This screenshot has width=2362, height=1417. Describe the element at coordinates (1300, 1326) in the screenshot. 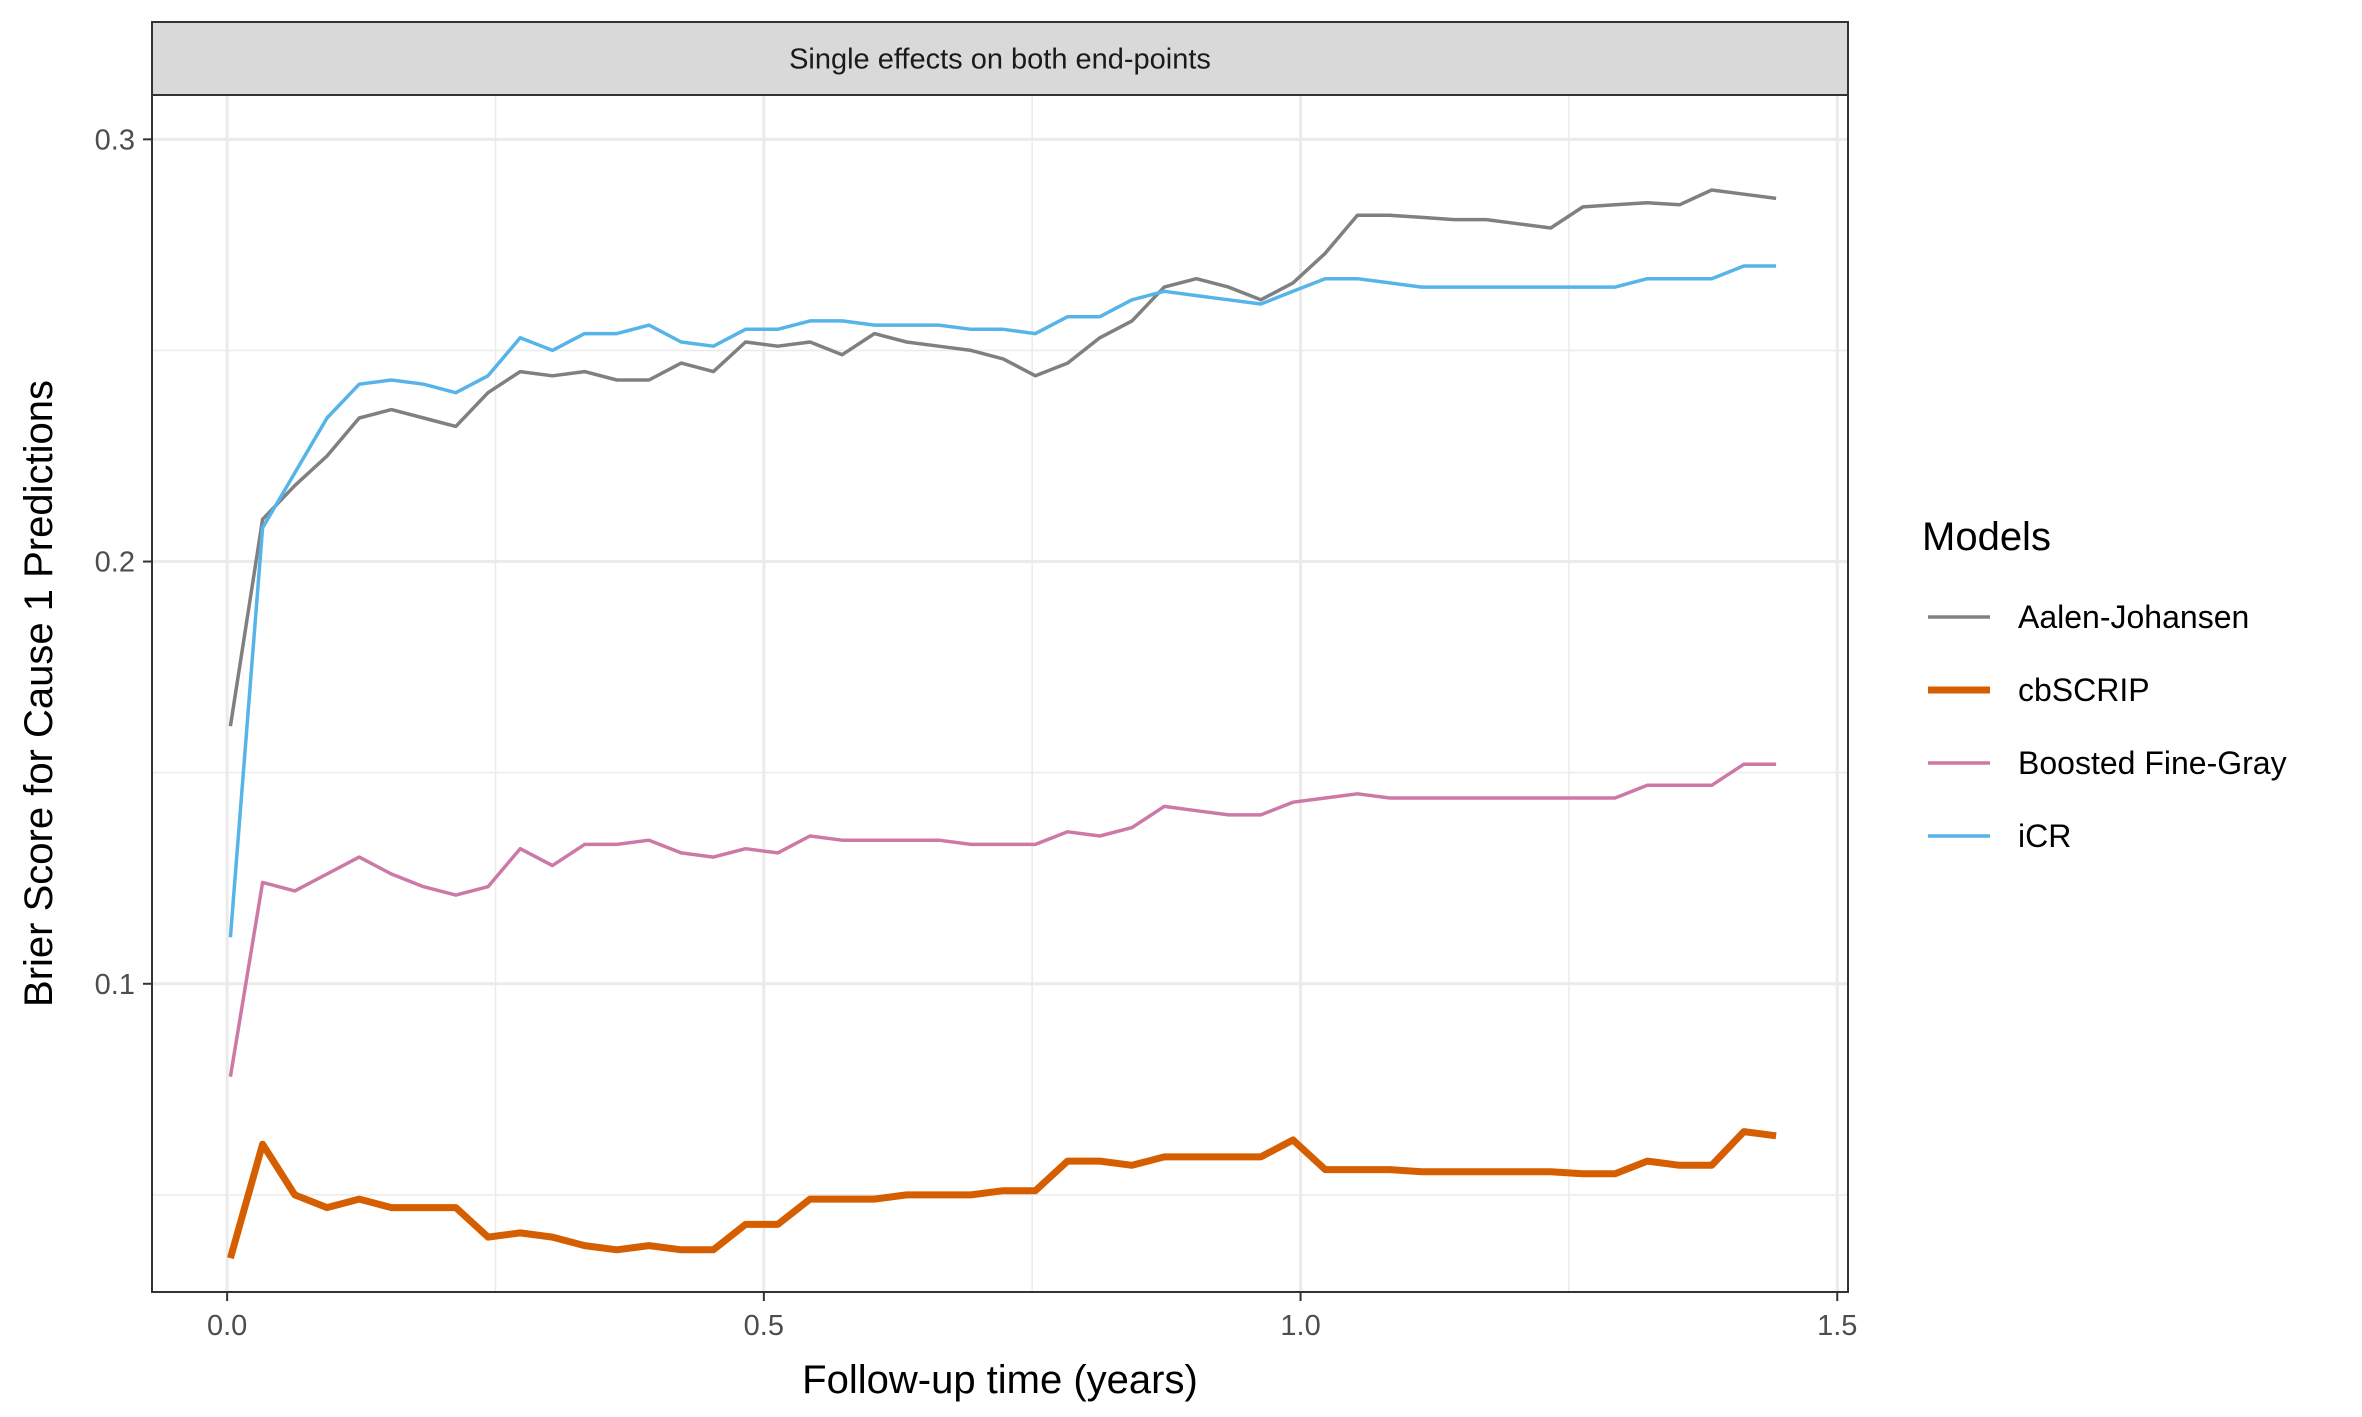

I see `x-tick-label: 1.0` at that location.